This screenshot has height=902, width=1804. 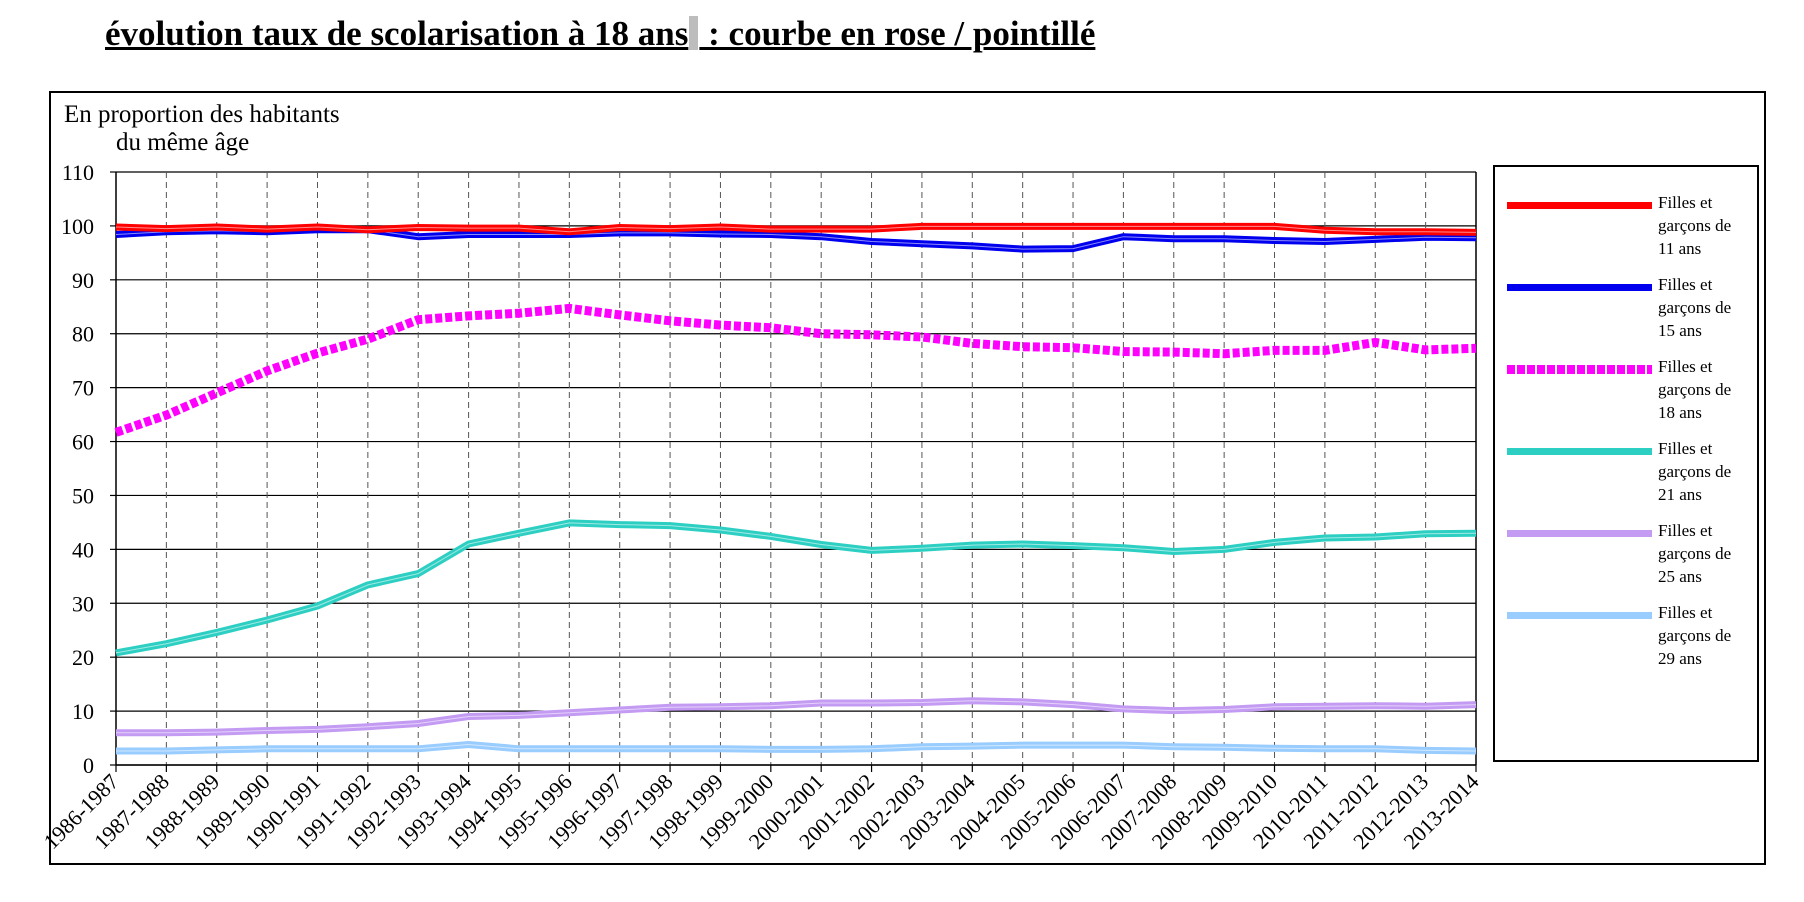 What do you see at coordinates (897, 33) in the screenshot?
I see `page-title-part2: : courbe en rose / pointillé` at bounding box center [897, 33].